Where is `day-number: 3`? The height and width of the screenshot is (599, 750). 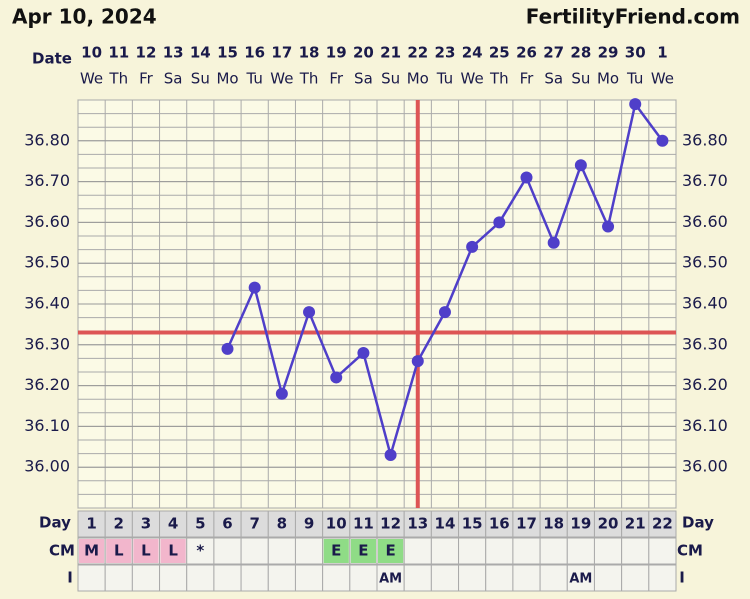 day-number: 3 is located at coordinates (146, 524).